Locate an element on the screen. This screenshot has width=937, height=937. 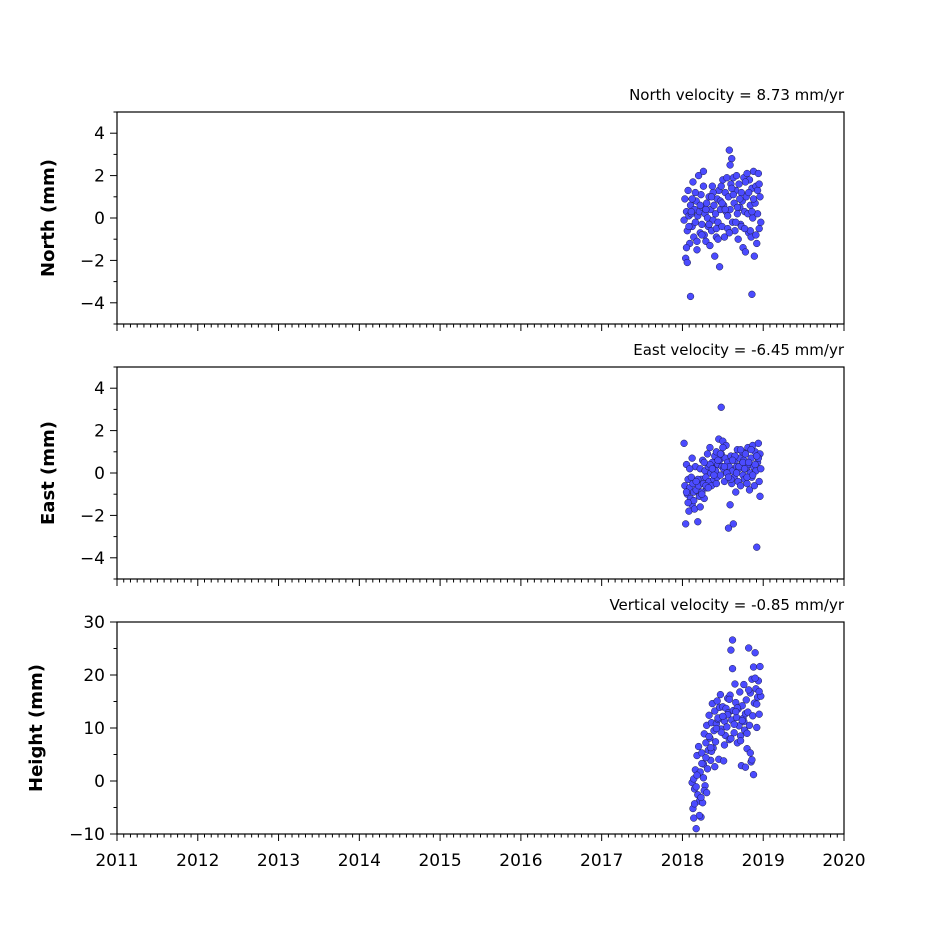
height-ytick-label: 0 is located at coordinates (99, 782).